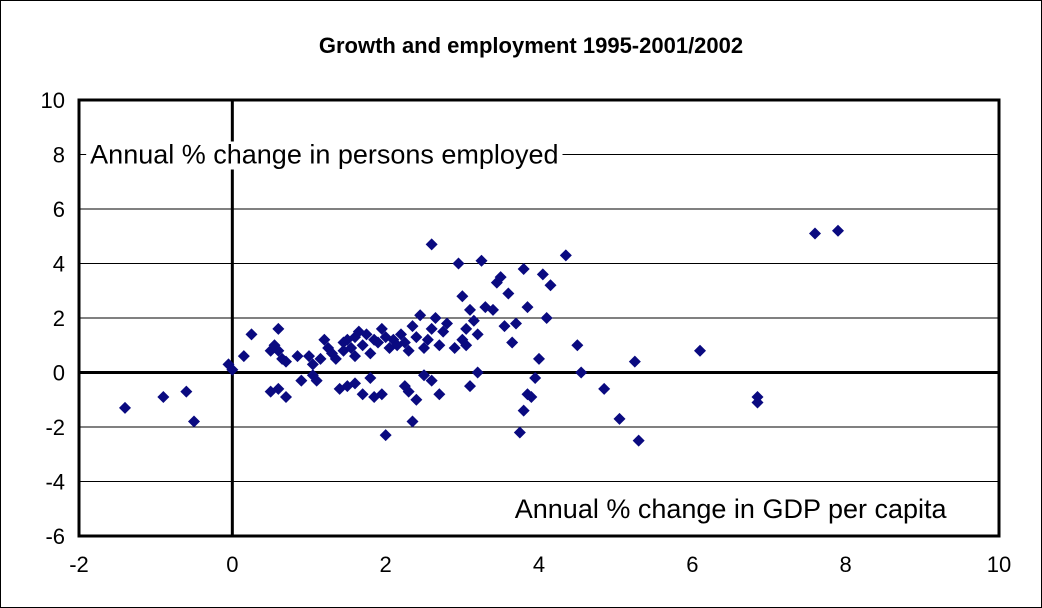  Describe the element at coordinates (79, 564) in the screenshot. I see `x-tick-label: -2` at that location.